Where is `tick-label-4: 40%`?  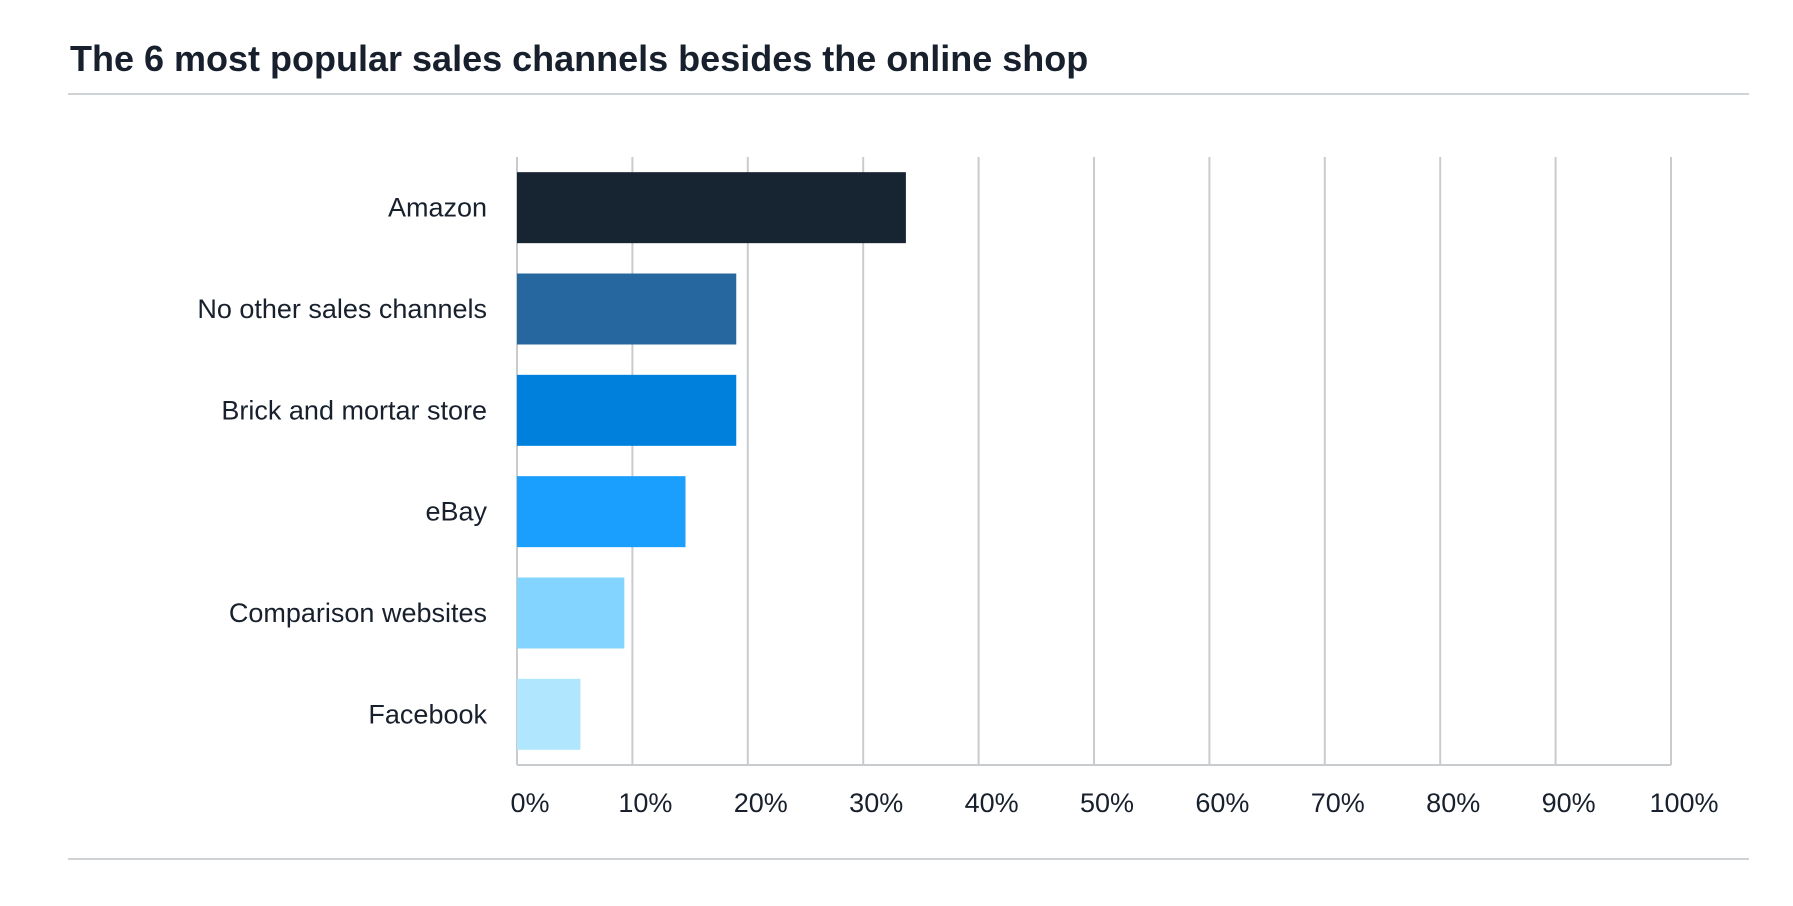 tick-label-4: 40% is located at coordinates (992, 803).